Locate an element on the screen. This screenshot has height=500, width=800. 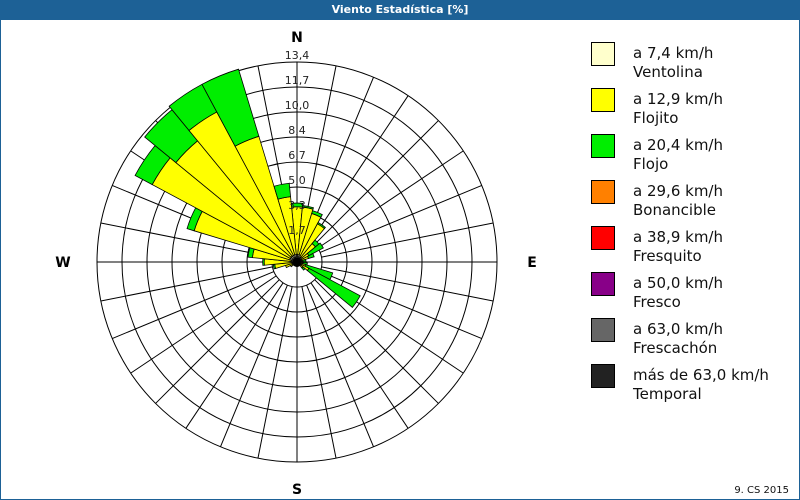
legend-label: a 38,9 km/h Fresquito is located at coordinates (678, 247).